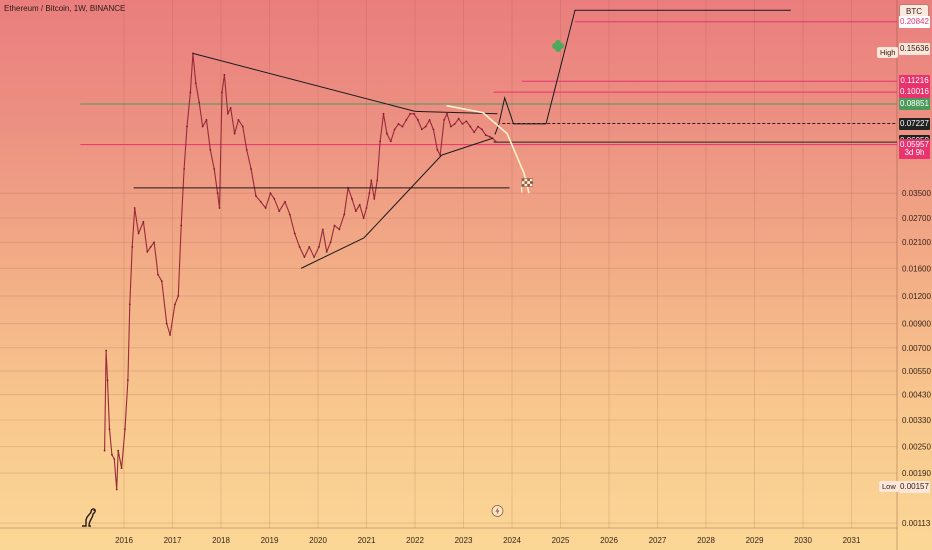 This screenshot has height=550, width=932. Describe the element at coordinates (555, 45) in the screenshot. I see `clover-icon` at that location.